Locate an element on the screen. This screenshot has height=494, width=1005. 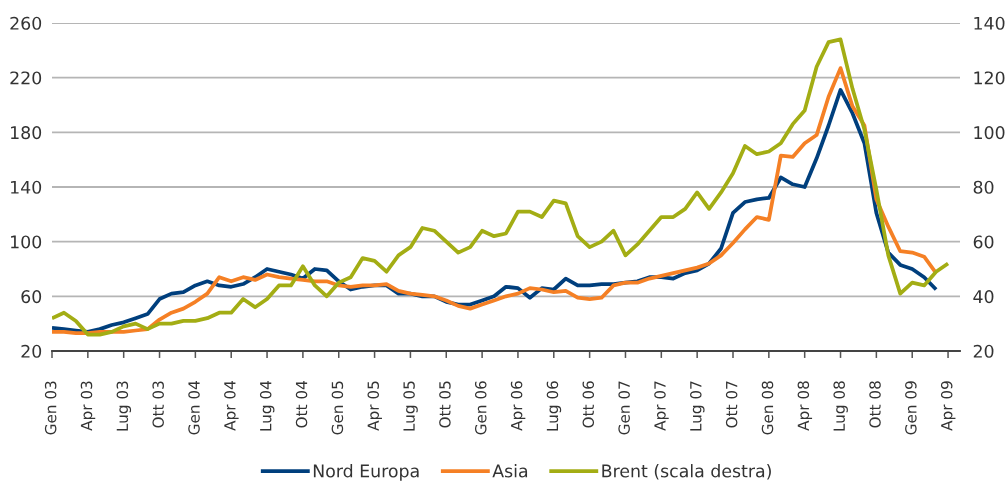
x-tick-label: Gen 08 is located at coordinates (767, 408).